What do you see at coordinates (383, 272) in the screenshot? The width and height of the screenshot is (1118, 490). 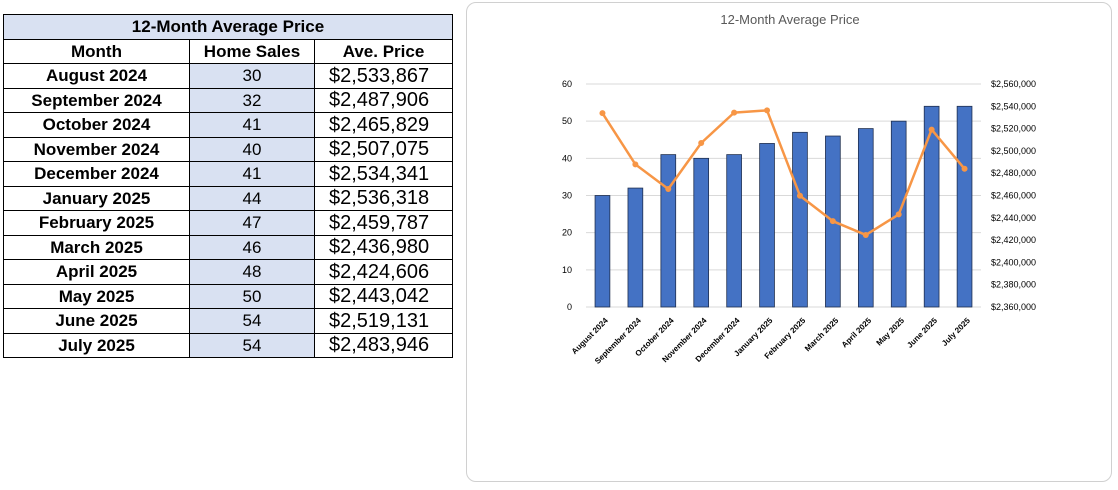 I see `price-cell: $2,424,606` at bounding box center [383, 272].